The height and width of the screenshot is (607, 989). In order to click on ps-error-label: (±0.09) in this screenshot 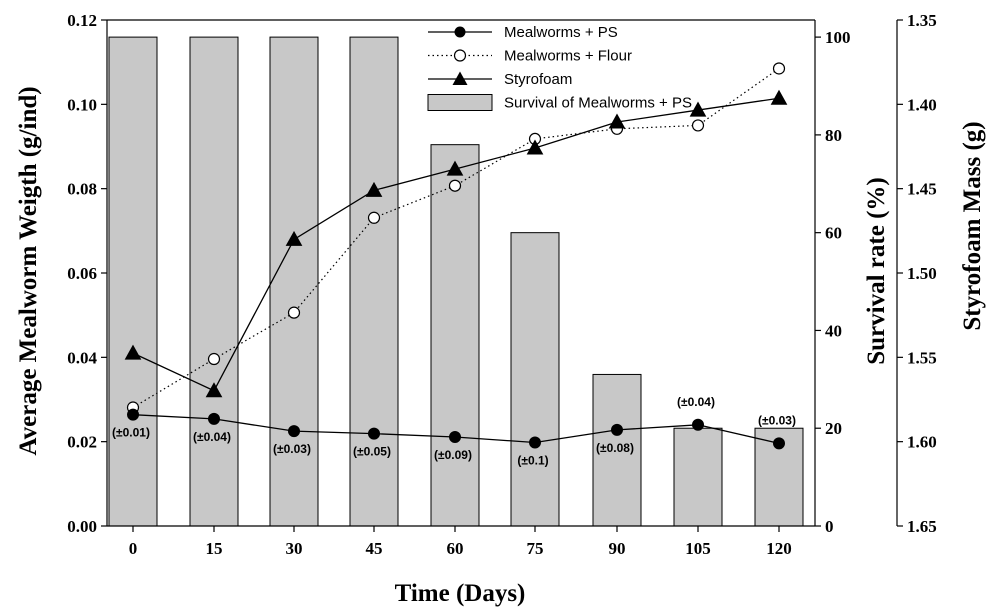, I will do `click(453, 455)`.